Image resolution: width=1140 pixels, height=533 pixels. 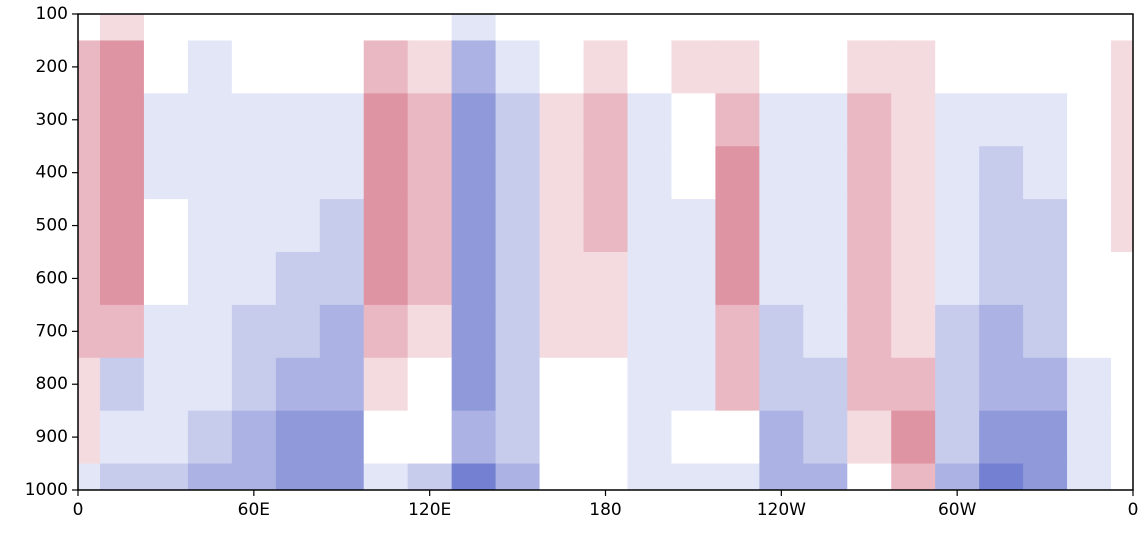 What do you see at coordinates (429, 510) in the screenshot?
I see `x-tick-label: 120E` at bounding box center [429, 510].